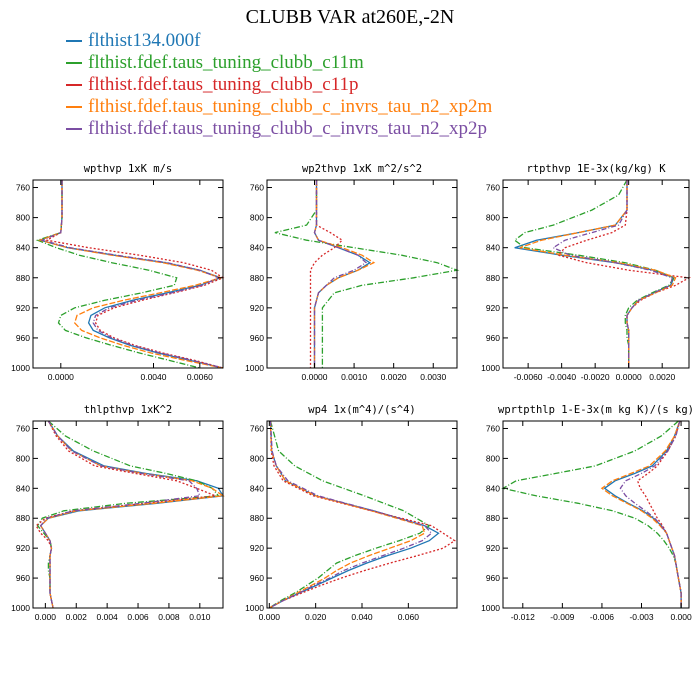 The height and width of the screenshot is (700, 700). What do you see at coordinates (602, 617) in the screenshot?
I see `x-tick-label: -0.006` at bounding box center [602, 617].